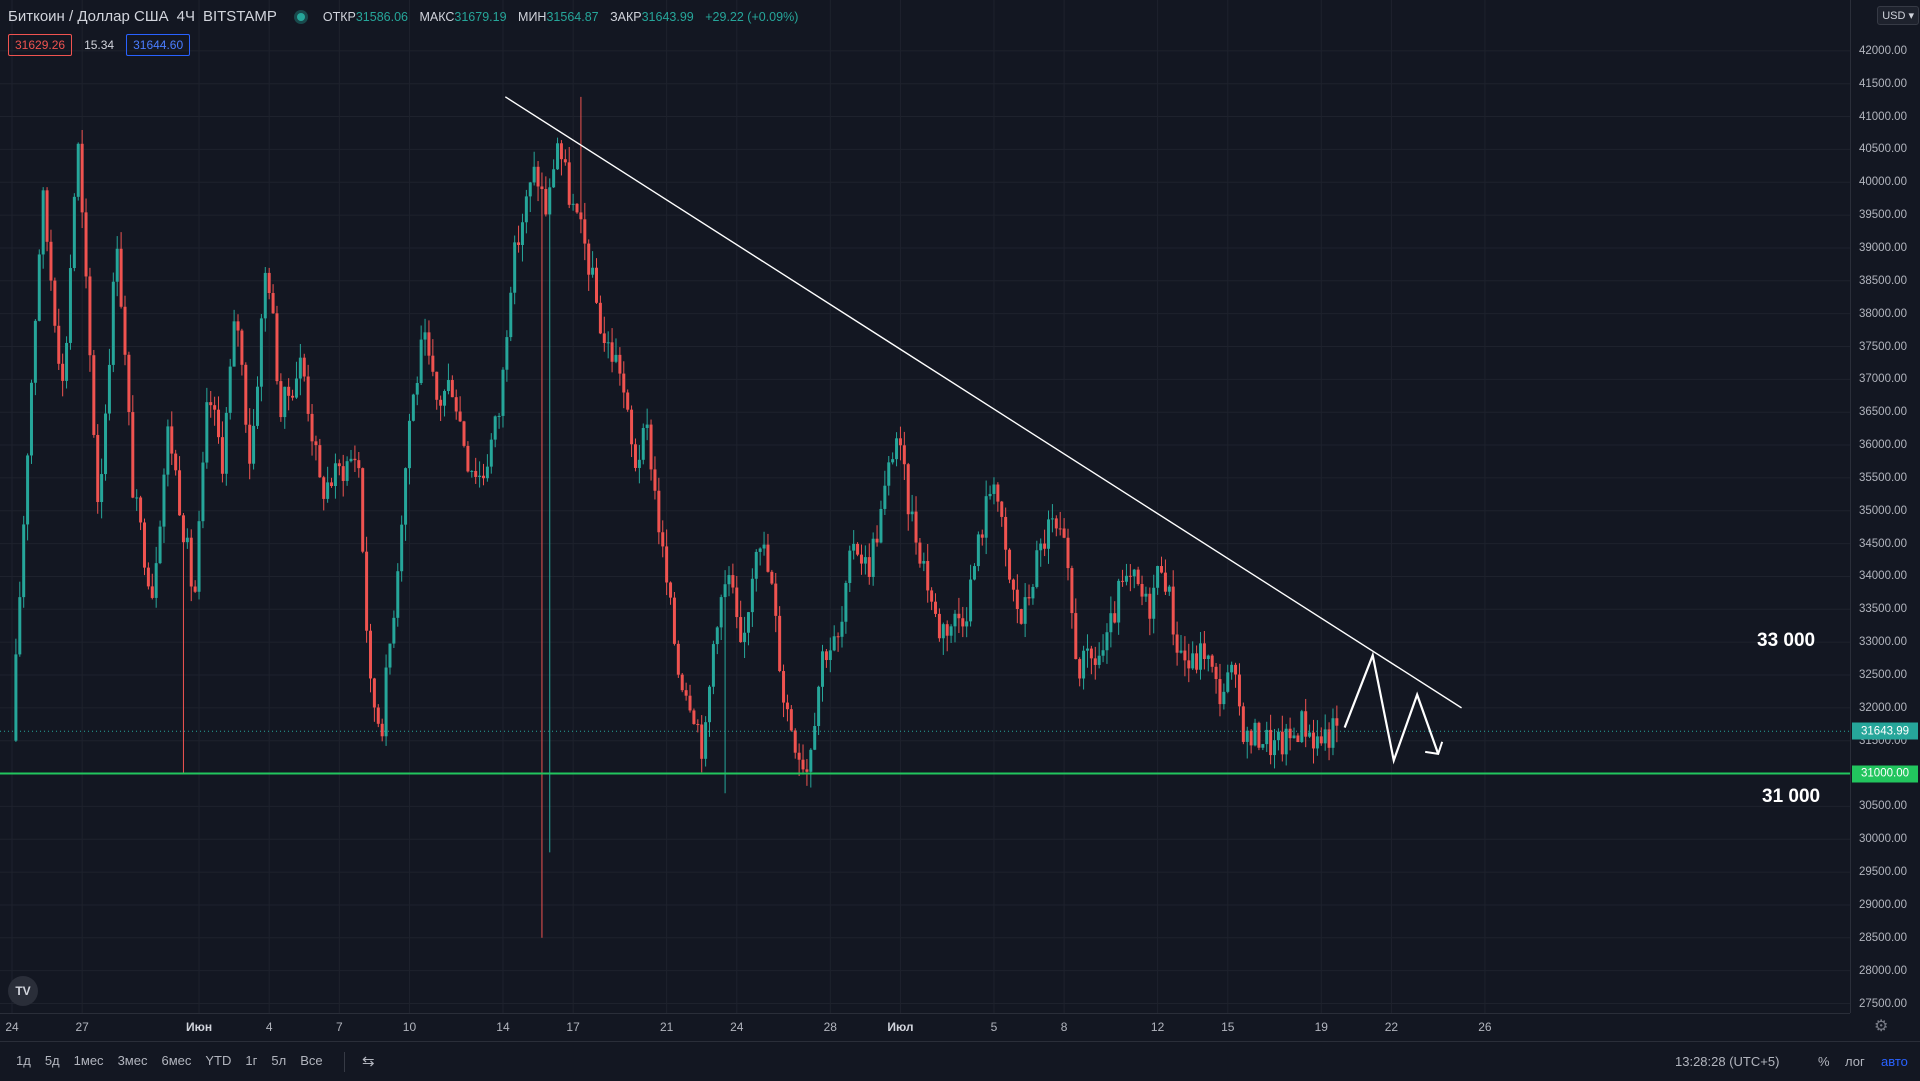  Describe the element at coordinates (1883, 379) in the screenshot. I see `price-tick-label: 37000.00` at that location.